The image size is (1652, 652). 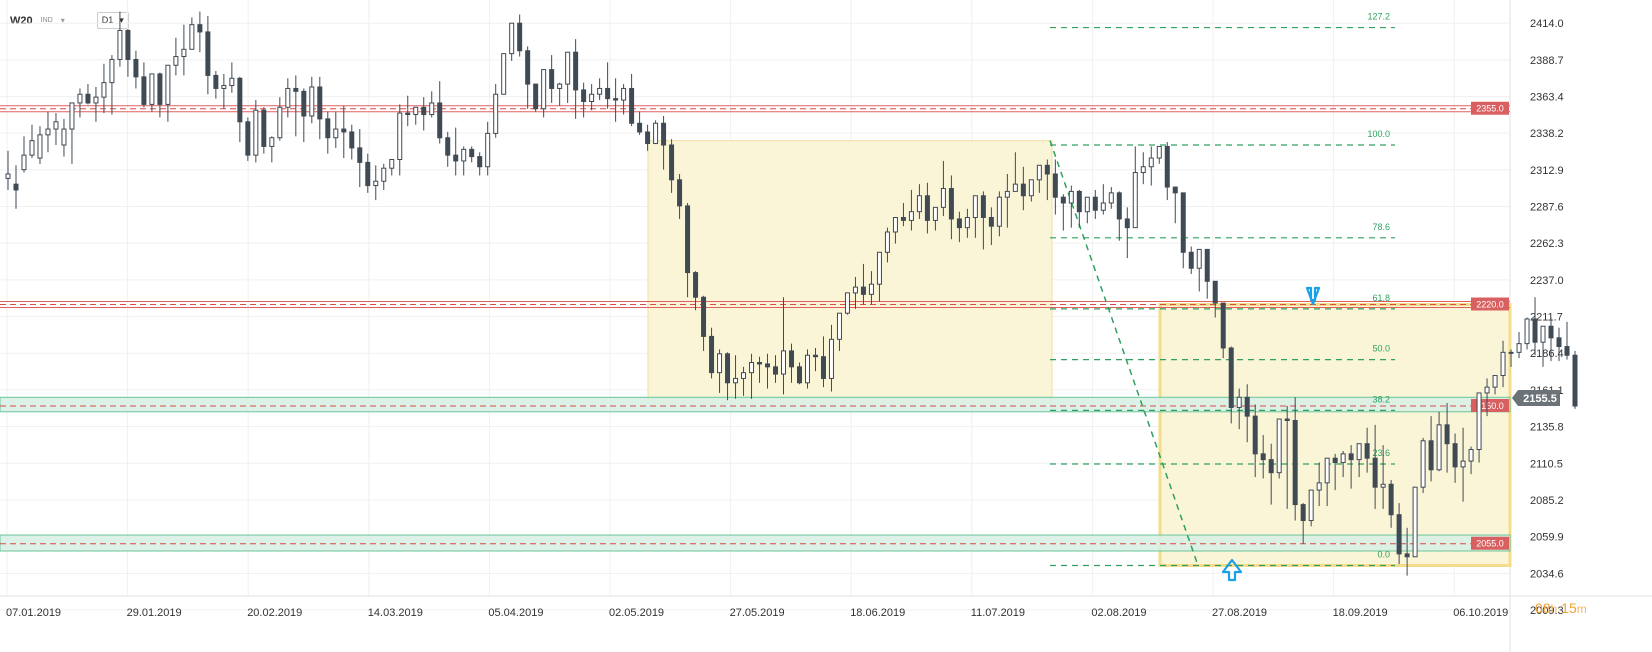 What do you see at coordinates (757, 613) in the screenshot?
I see `x-tick-label: 27.05.2019` at bounding box center [757, 613].